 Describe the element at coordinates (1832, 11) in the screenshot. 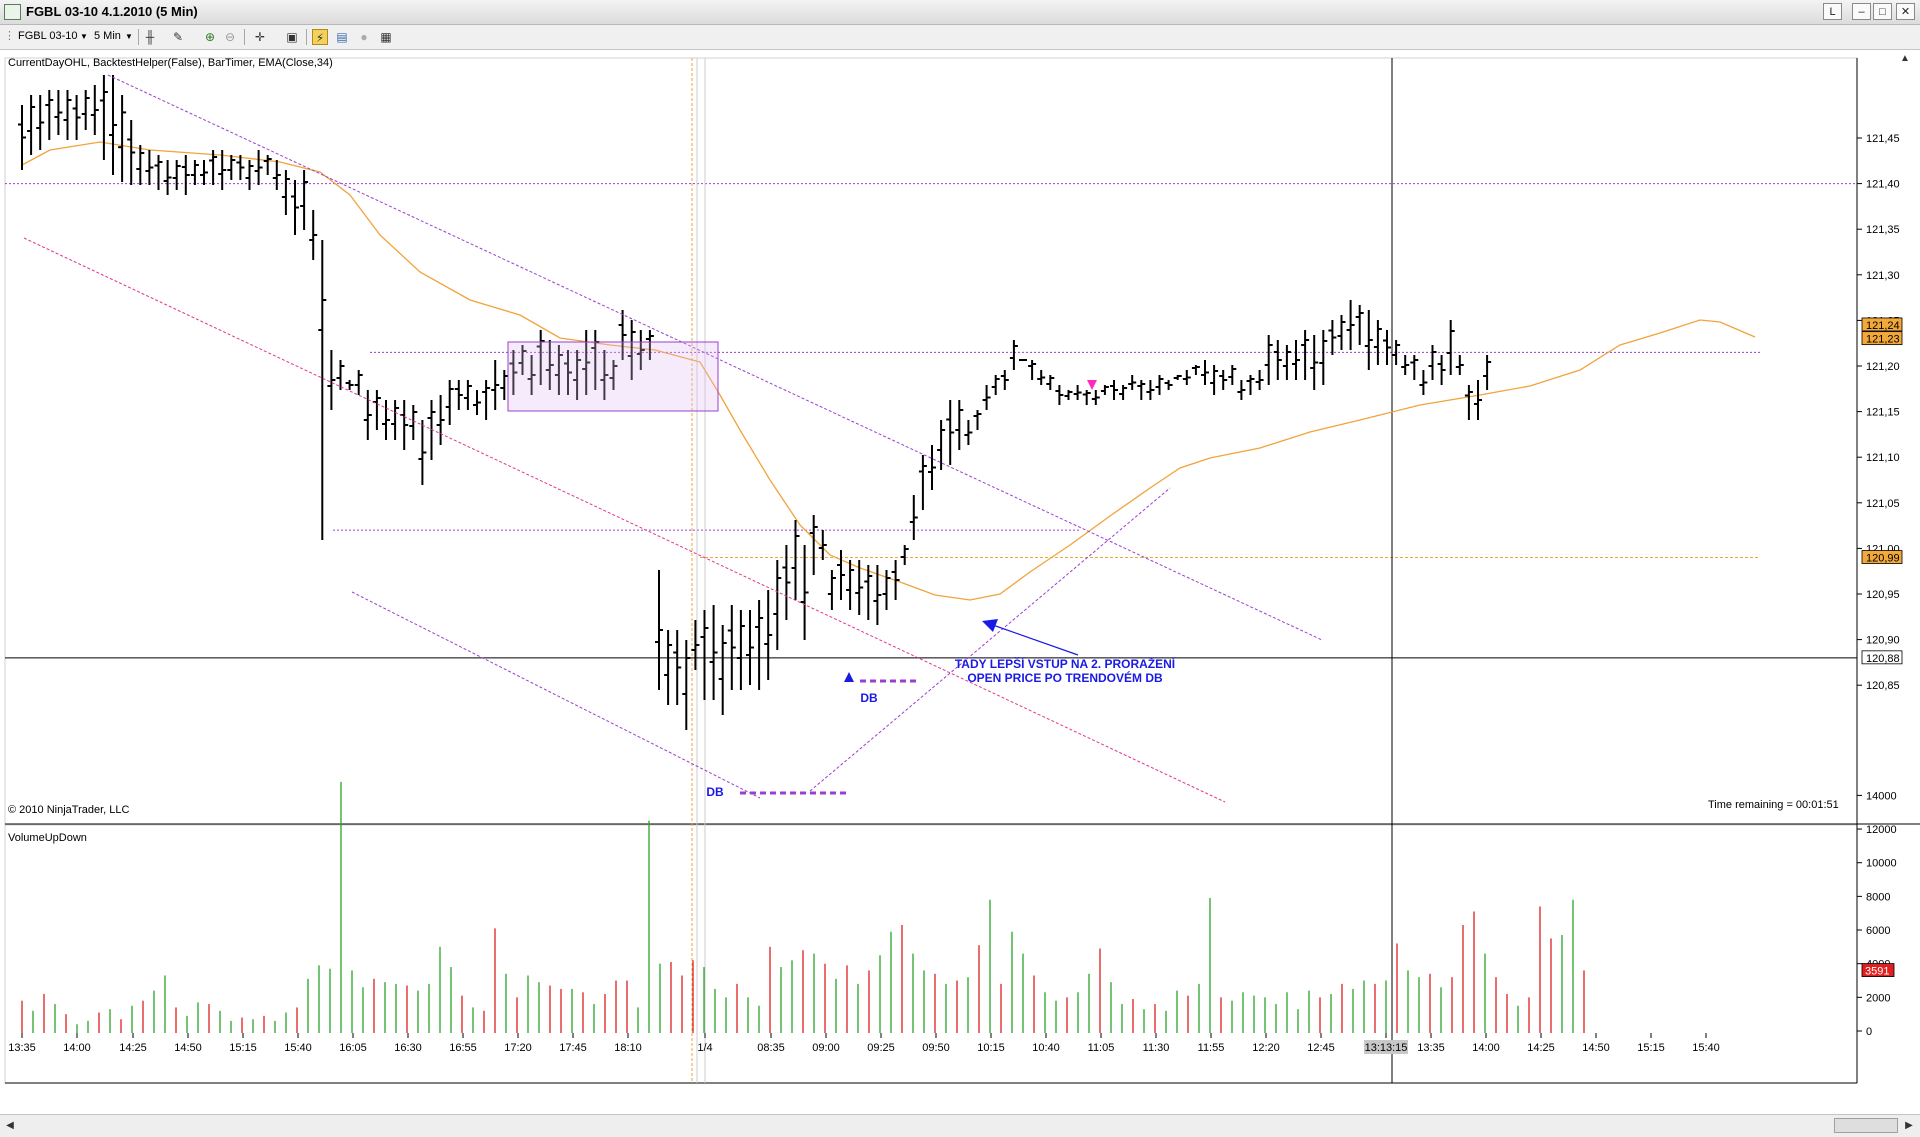

I see `link-button: L` at that location.